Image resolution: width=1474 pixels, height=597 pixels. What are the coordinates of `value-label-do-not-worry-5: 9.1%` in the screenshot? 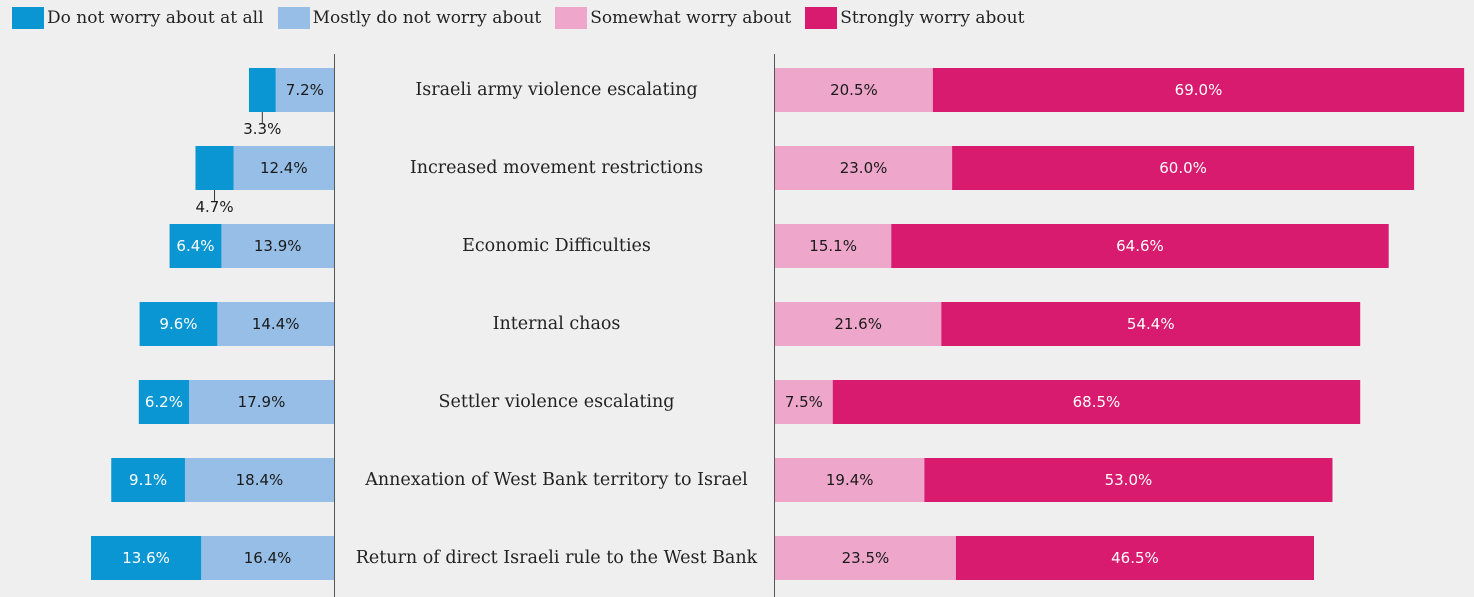 It's located at (148, 480).